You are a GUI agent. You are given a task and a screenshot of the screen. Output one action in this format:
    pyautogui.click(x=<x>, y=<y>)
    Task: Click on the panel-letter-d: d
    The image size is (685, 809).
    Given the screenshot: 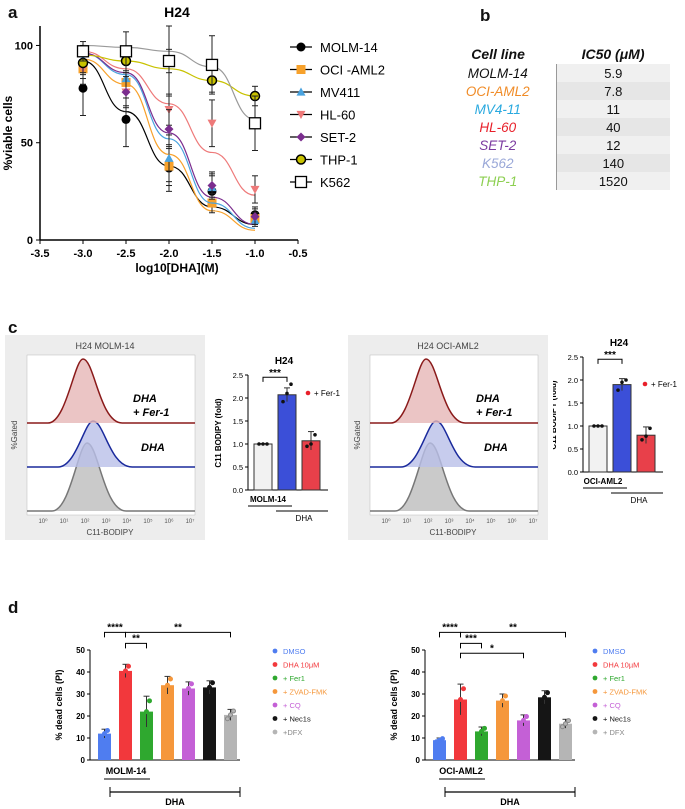 What is the action you would take?
    pyautogui.click(x=13, y=607)
    